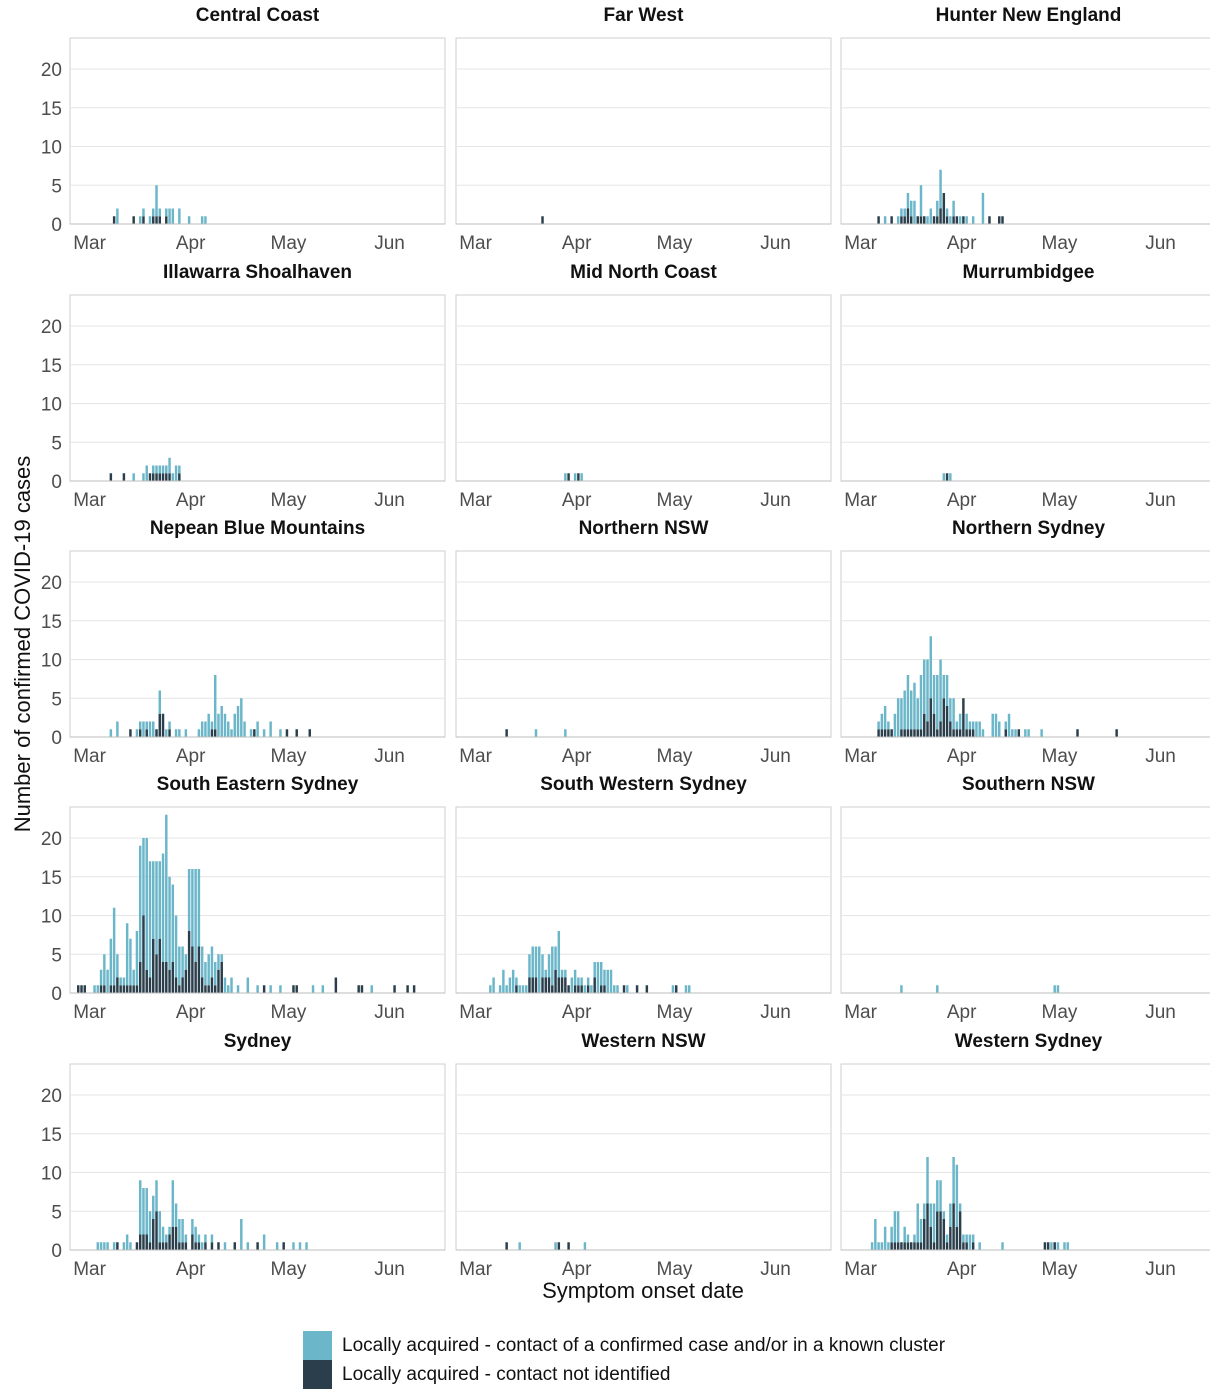 Image resolution: width=1210 pixels, height=1389 pixels. What do you see at coordinates (1025, 131) in the screenshot?
I see `panel-border` at bounding box center [1025, 131].